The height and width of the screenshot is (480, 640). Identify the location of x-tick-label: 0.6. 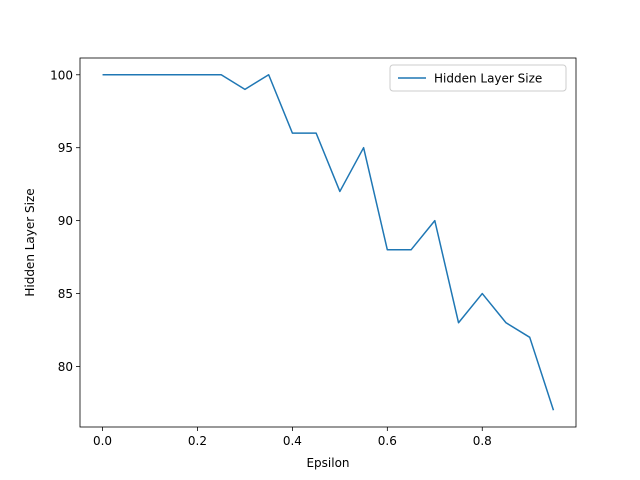
(387, 441).